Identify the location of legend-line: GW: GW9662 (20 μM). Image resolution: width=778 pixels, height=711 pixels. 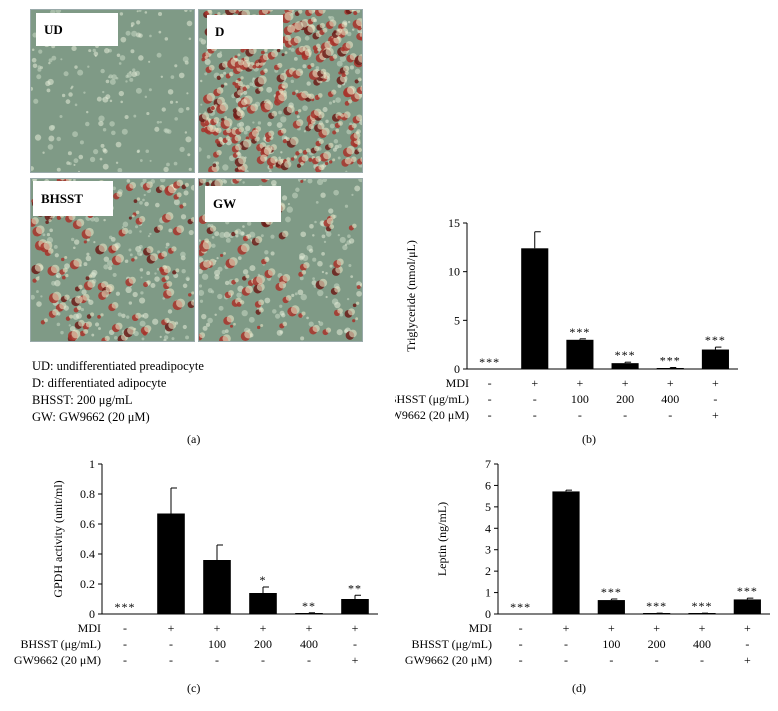
(91, 417).